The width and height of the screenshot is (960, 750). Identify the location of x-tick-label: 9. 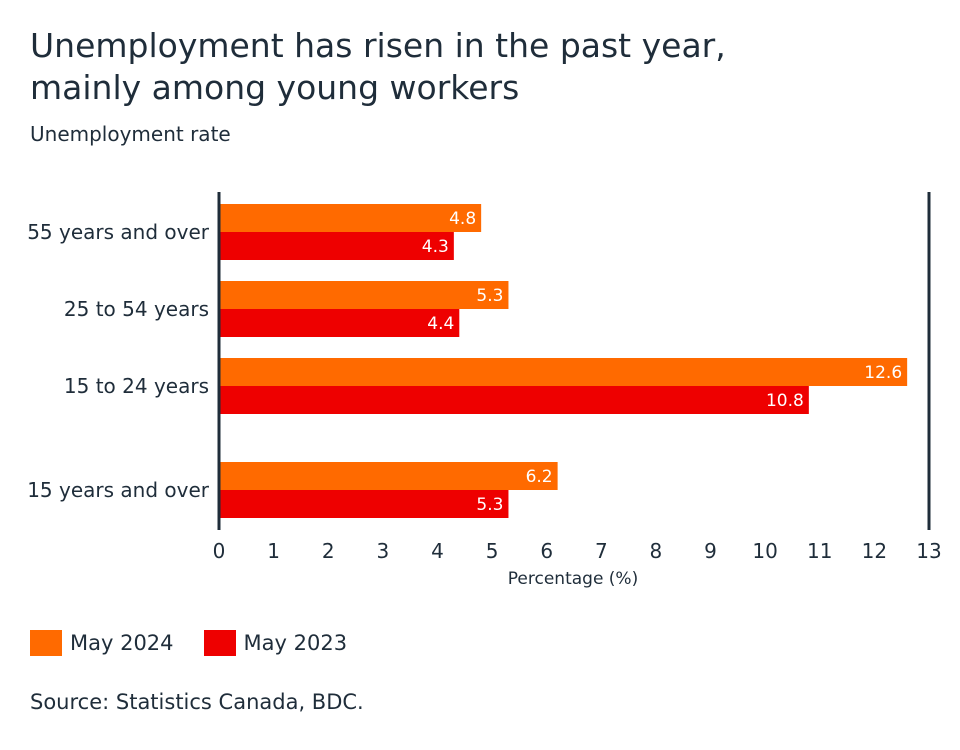
(710, 551).